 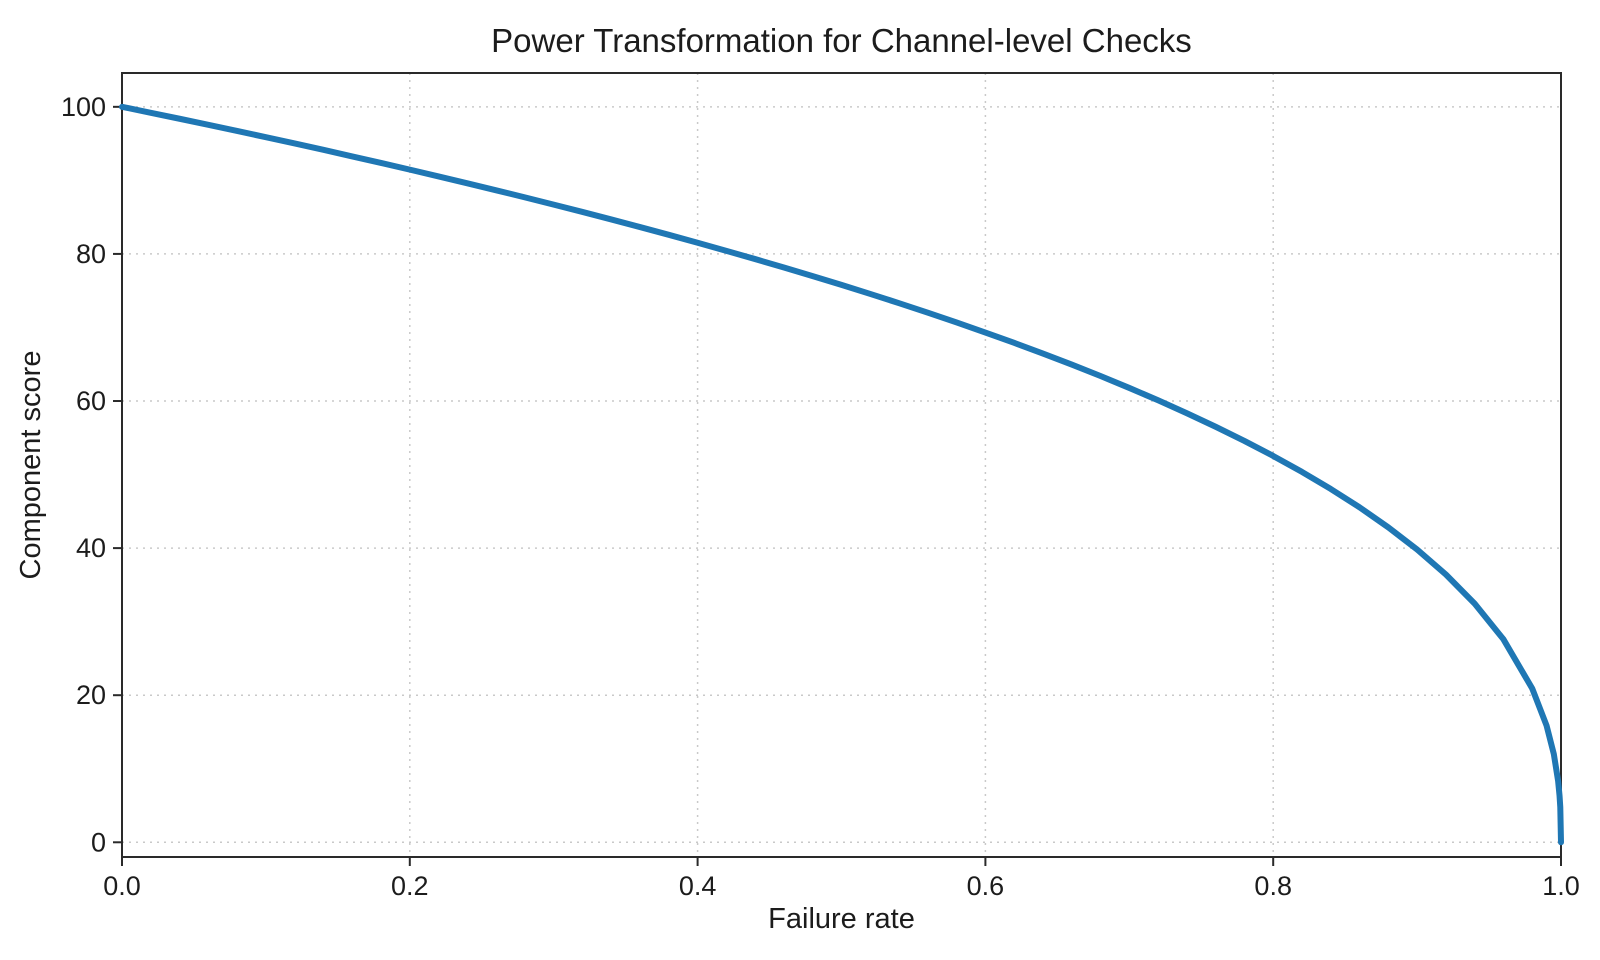 I want to click on y-axis-label: Component score, so click(x=31, y=465).